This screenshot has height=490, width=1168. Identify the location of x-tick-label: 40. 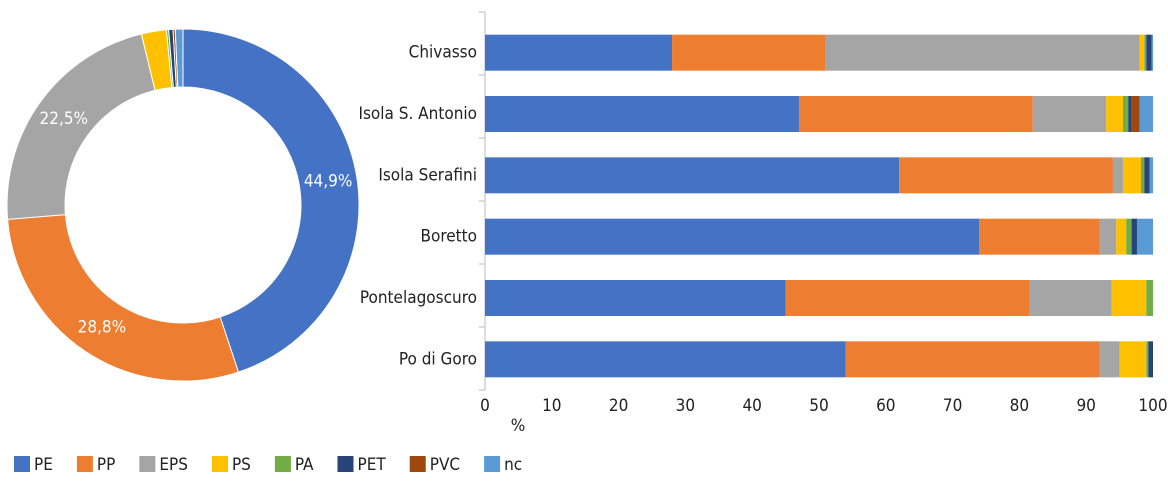
(751, 406).